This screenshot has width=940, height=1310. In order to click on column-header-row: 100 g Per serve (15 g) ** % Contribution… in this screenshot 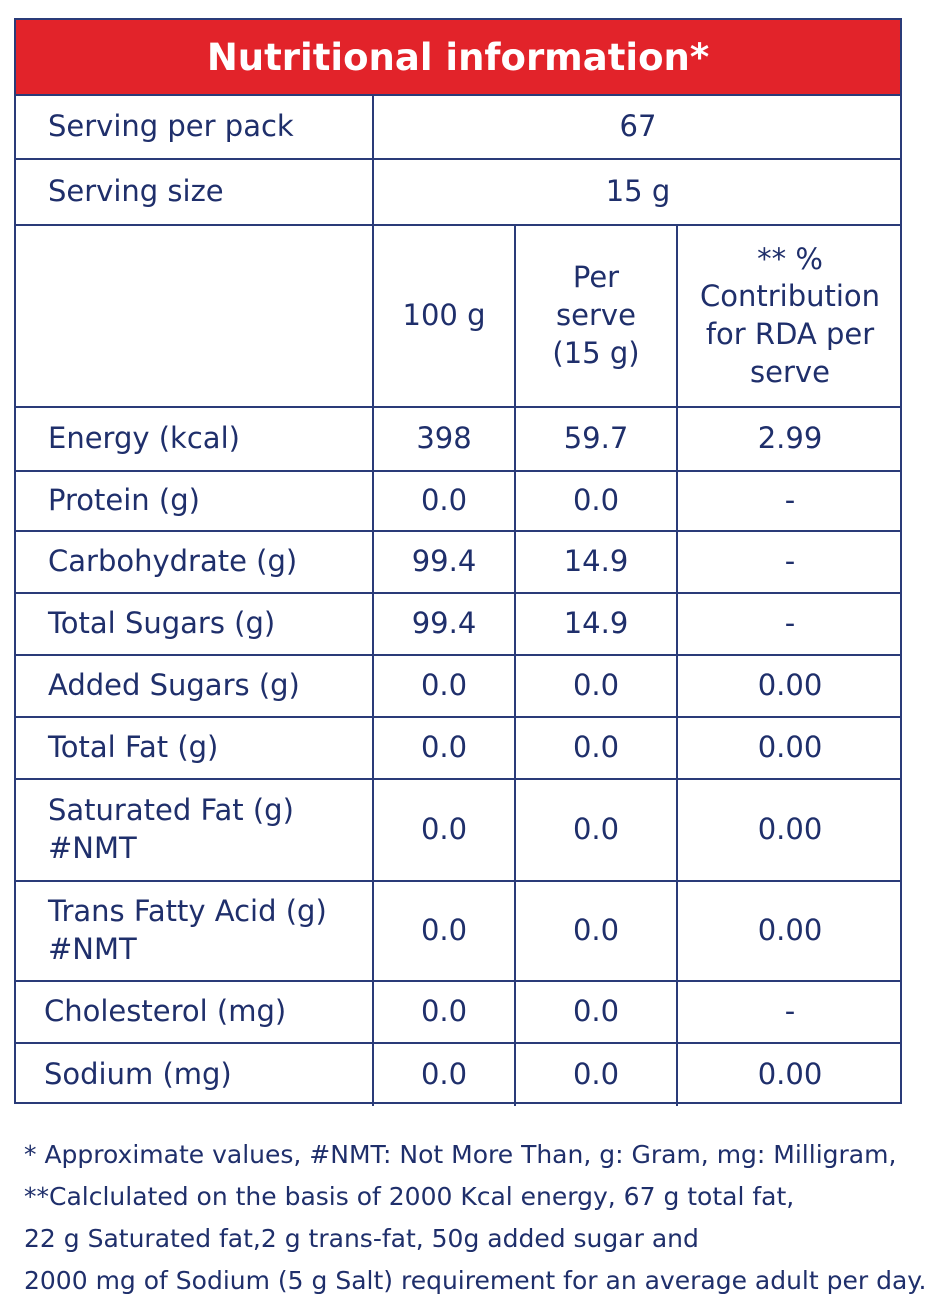, I will do `click(458, 317)`.